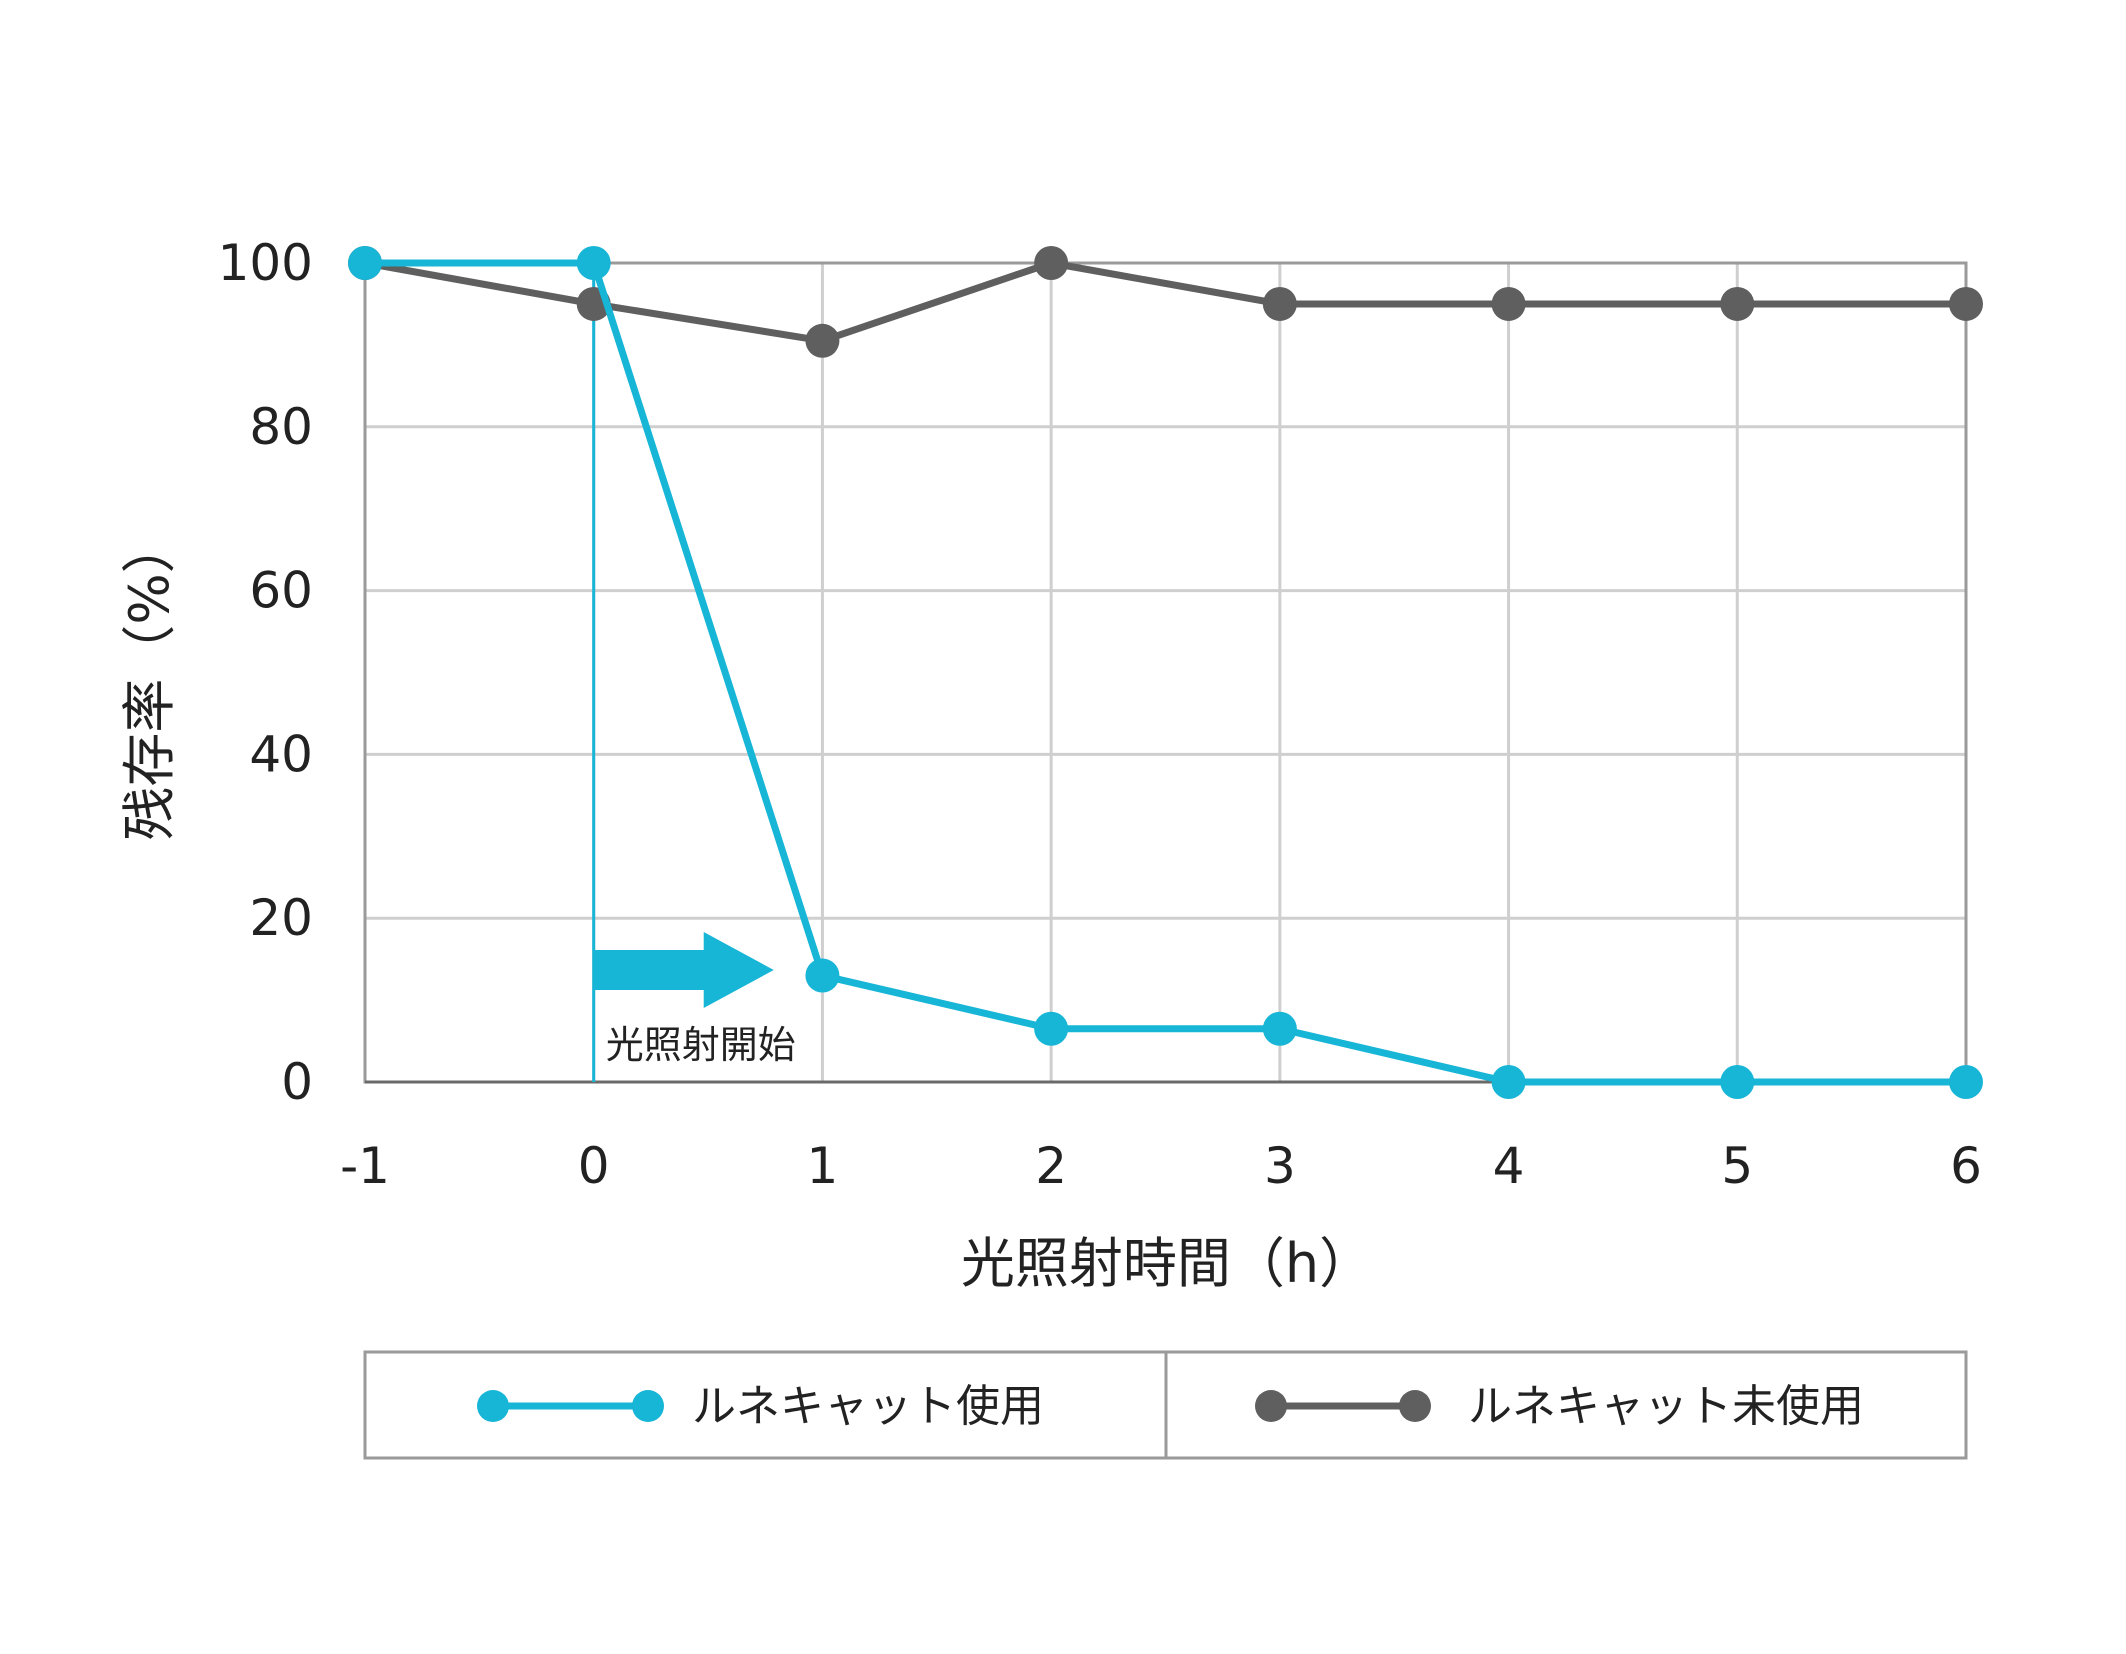 This screenshot has width=2126, height=1654. I want to click on y-tick-label: 60, so click(281, 591).